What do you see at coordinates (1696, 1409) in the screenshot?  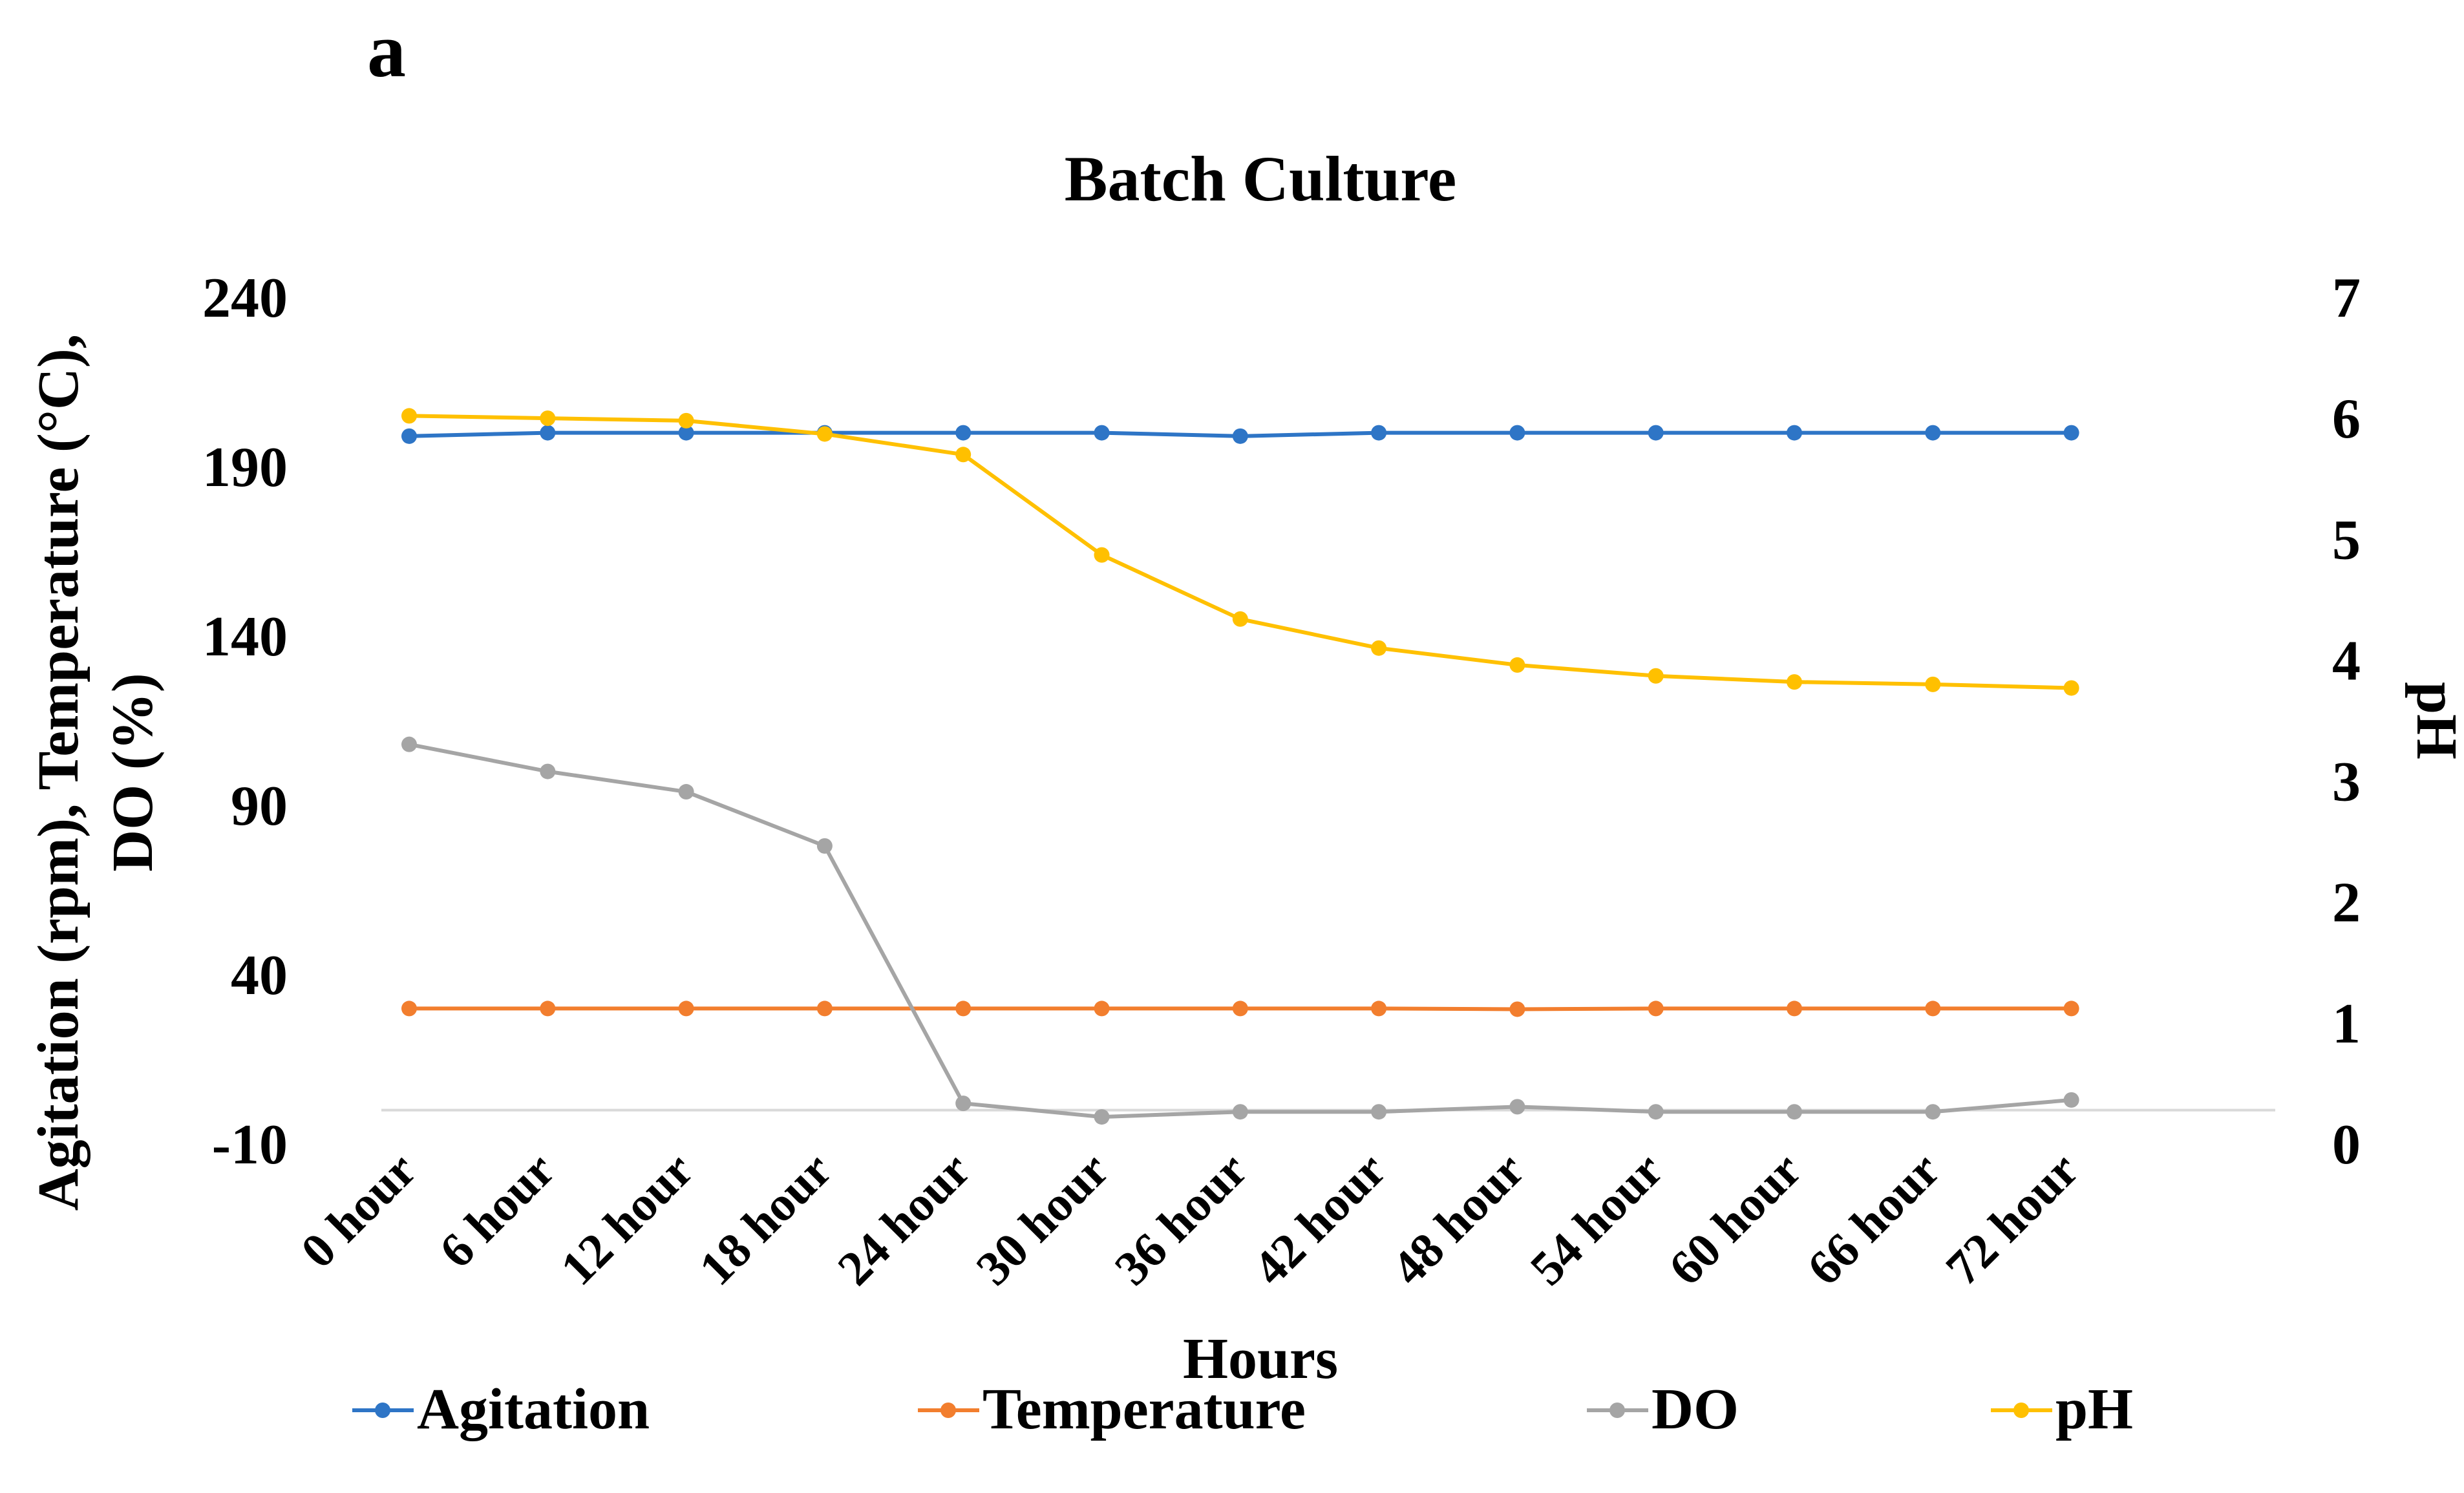 I see `legend-label: DO` at bounding box center [1696, 1409].